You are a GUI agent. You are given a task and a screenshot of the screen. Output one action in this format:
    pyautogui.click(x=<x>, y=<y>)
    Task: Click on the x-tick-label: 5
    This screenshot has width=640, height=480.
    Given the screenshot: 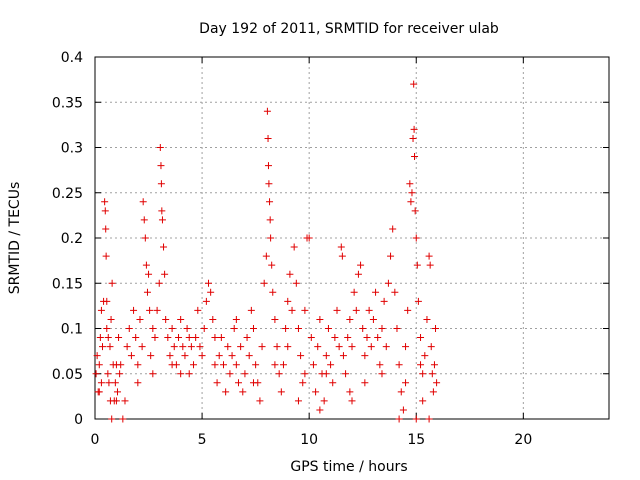 What is the action you would take?
    pyautogui.click(x=202, y=440)
    